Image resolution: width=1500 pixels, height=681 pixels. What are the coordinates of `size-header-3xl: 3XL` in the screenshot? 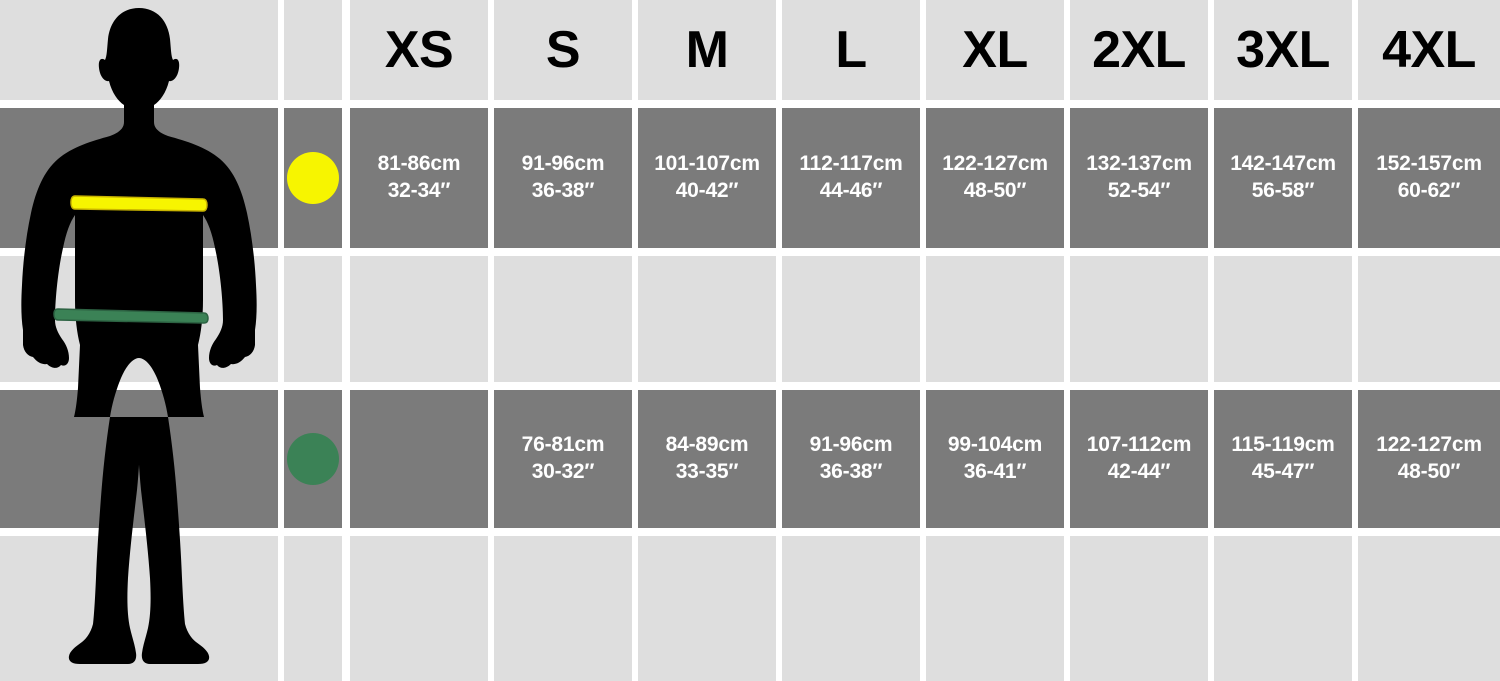 It's located at (1283, 50).